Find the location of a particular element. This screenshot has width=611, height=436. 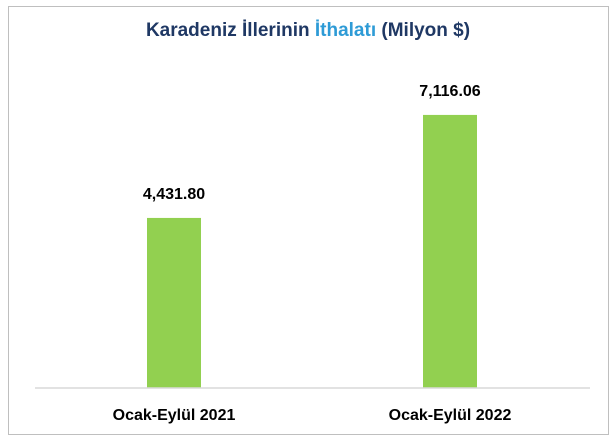

title-part: İthalatı is located at coordinates (345, 30).